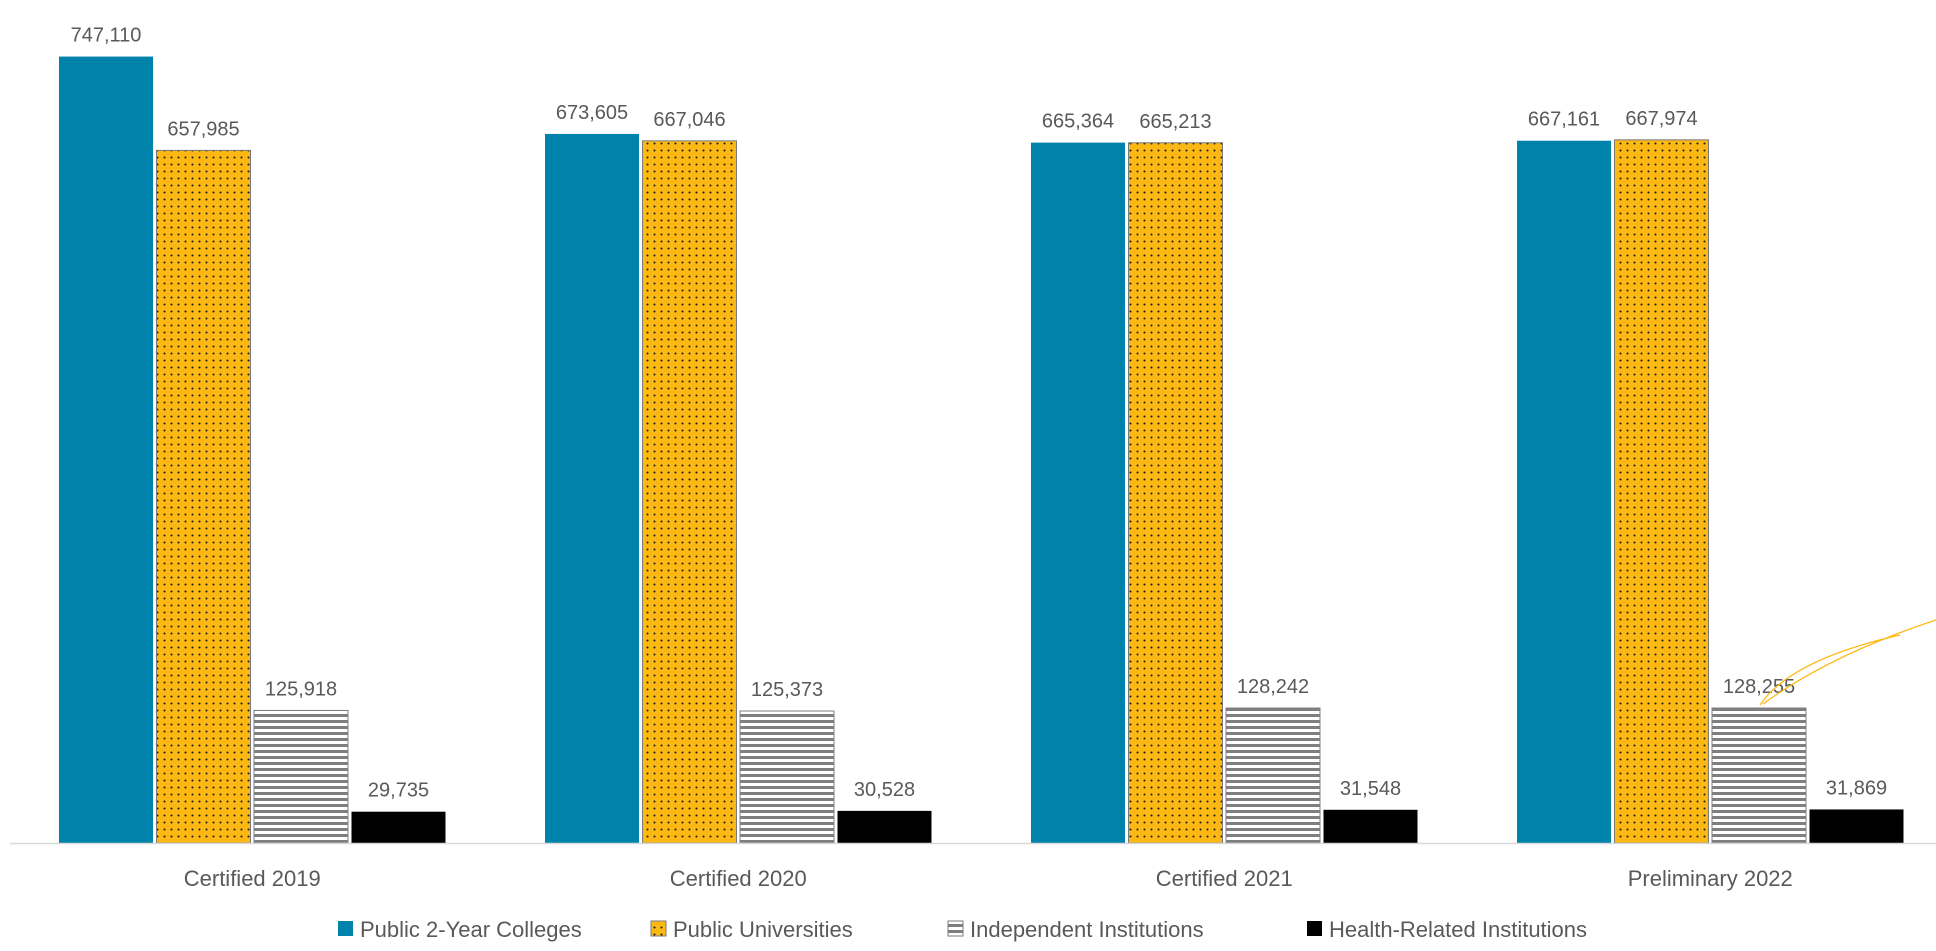 The width and height of the screenshot is (1936, 951). I want to click on data-label-public-universities-certified-2019: 657,985, so click(203, 129).